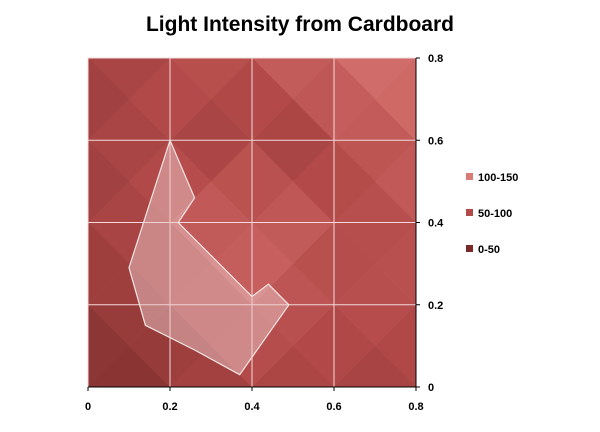 The height and width of the screenshot is (432, 600). I want to click on legend-label: 0-50, so click(489, 250).